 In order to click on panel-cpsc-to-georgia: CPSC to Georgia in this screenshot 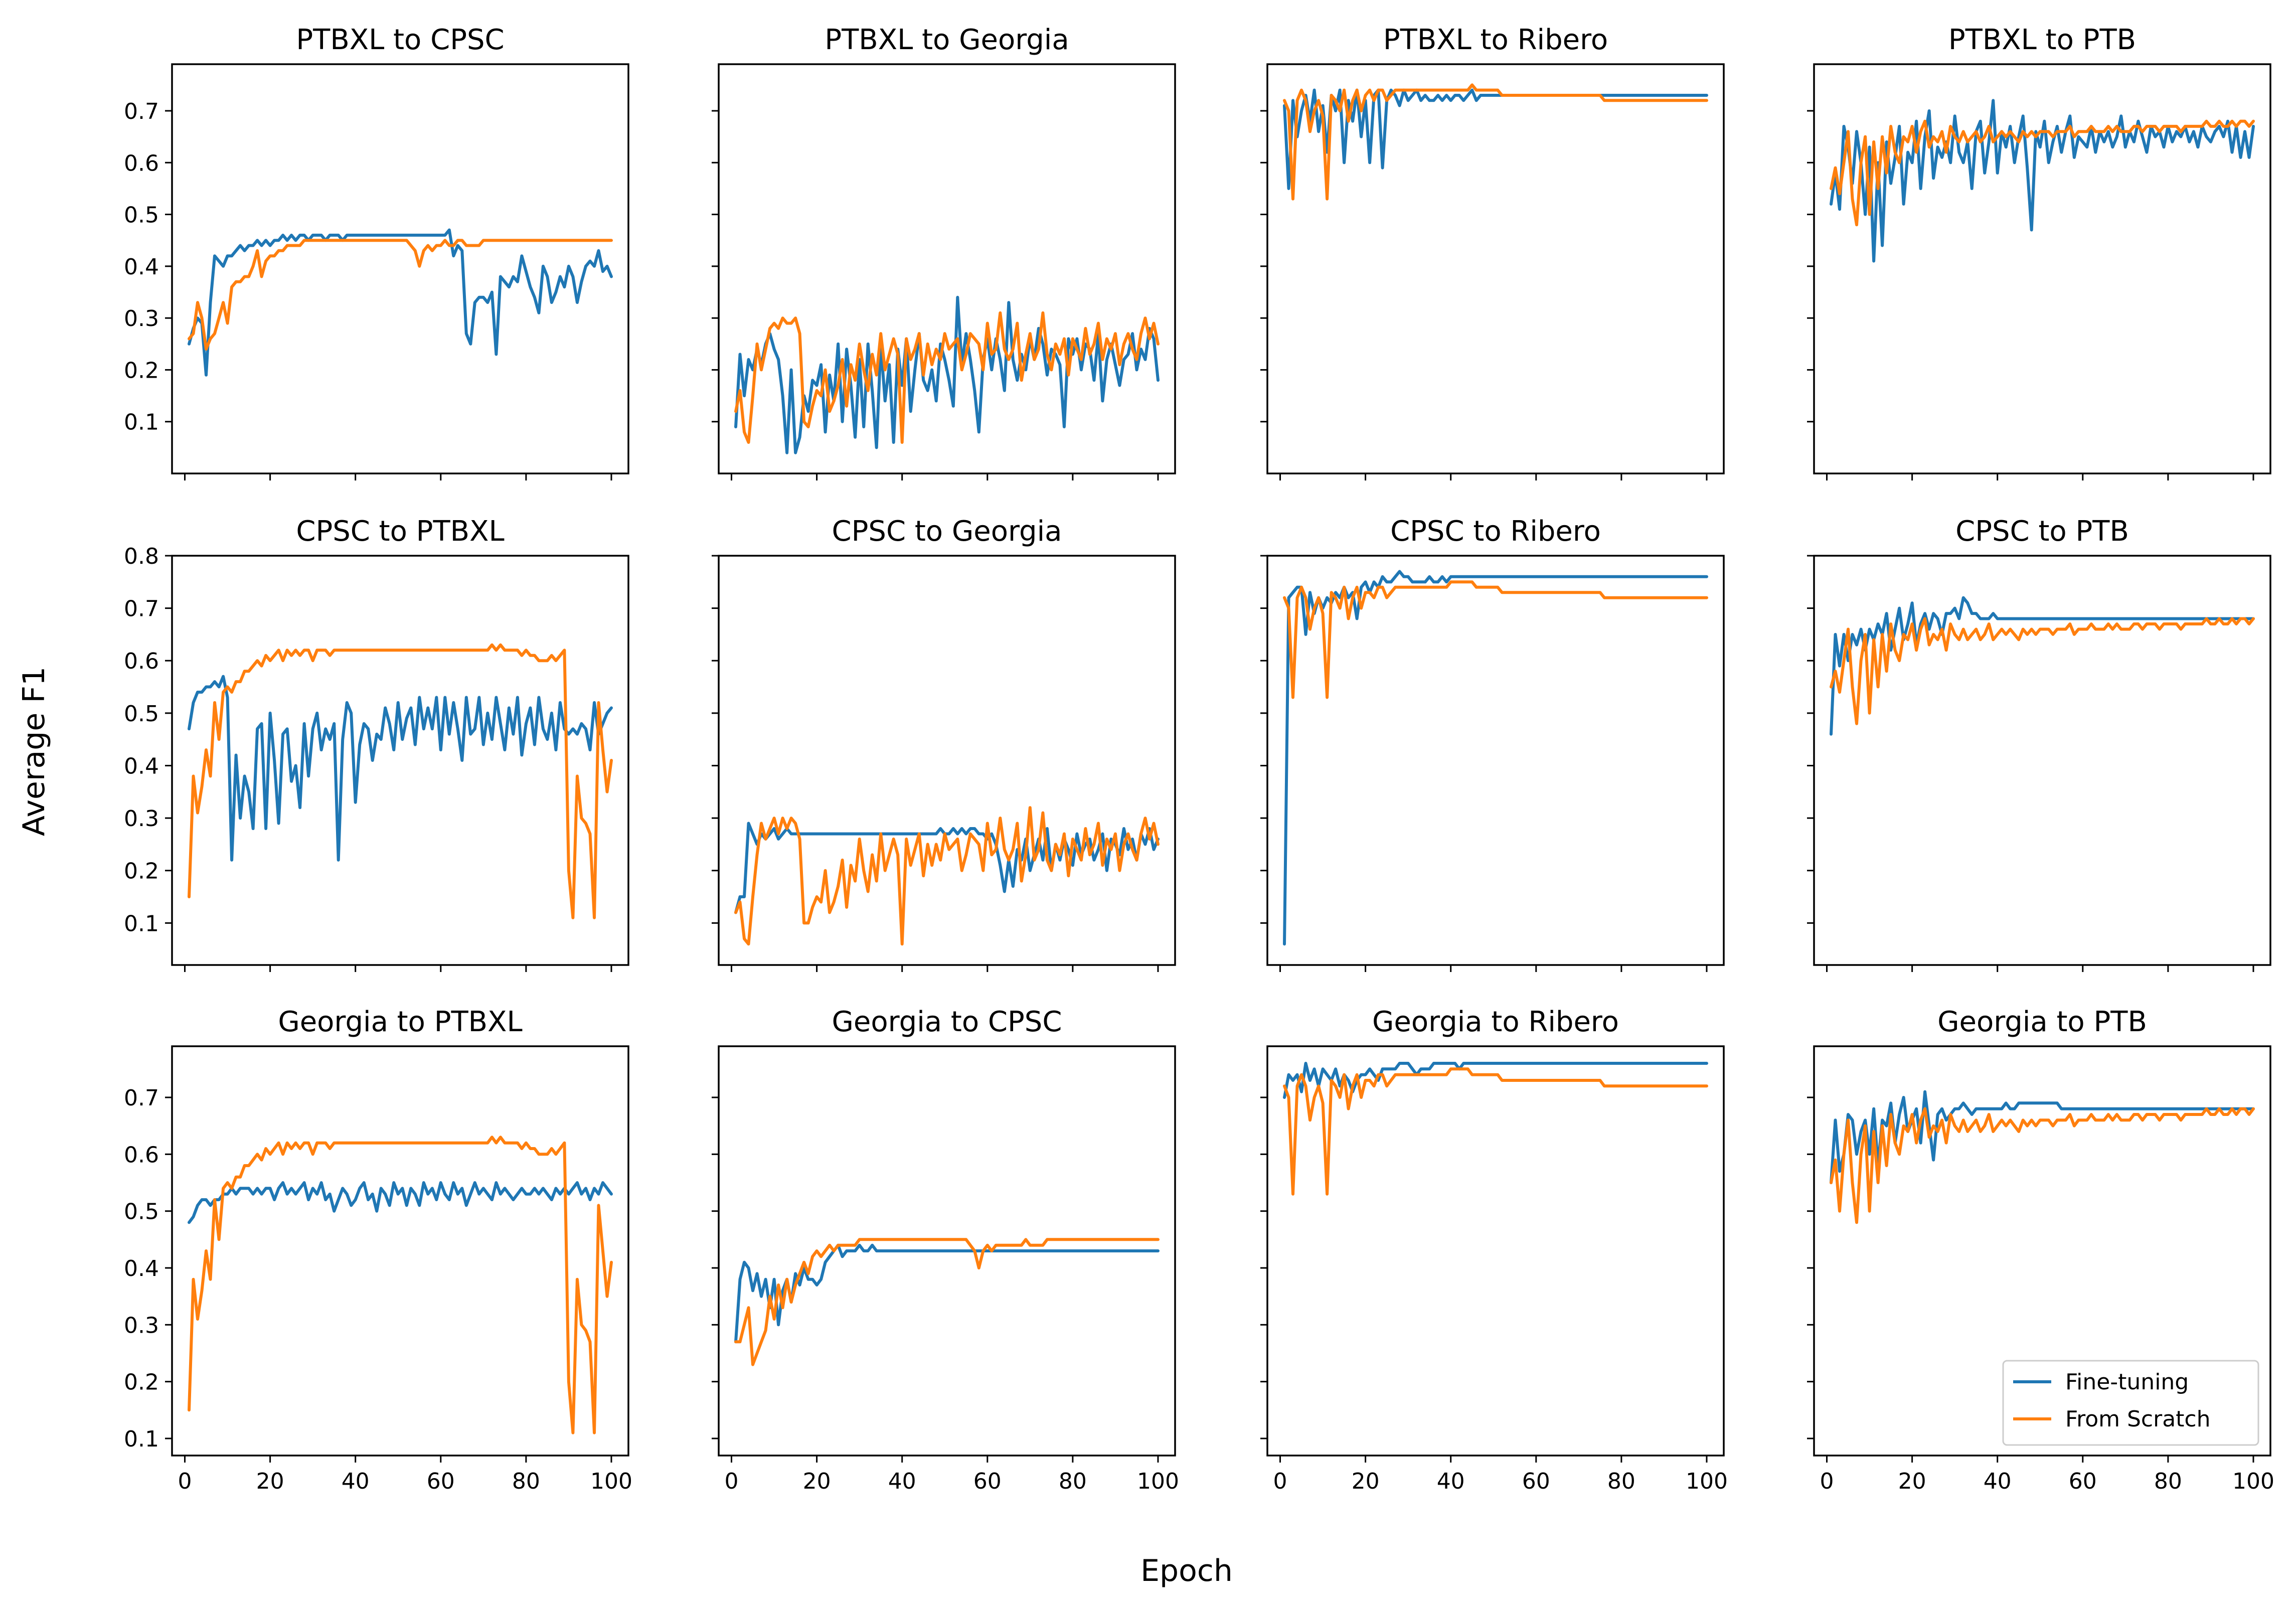, I will do `click(944, 743)`.